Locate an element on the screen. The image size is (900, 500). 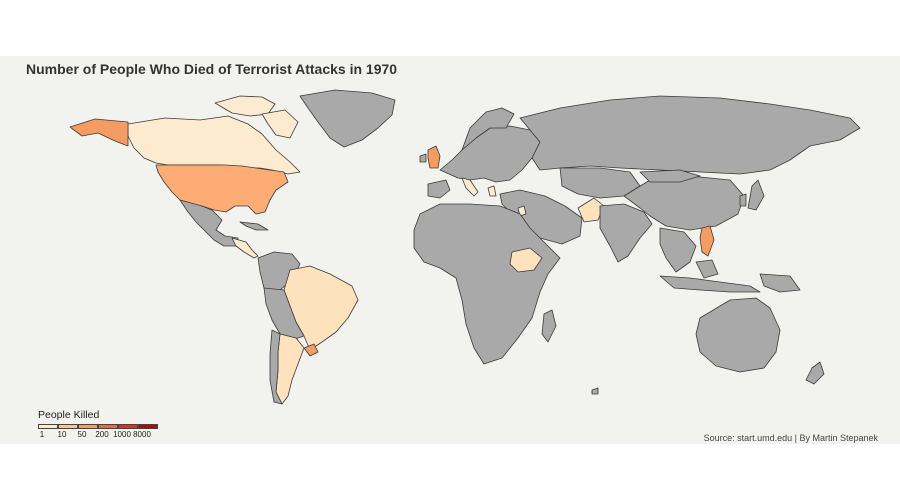
southeast-asia is located at coordinates (678, 250).